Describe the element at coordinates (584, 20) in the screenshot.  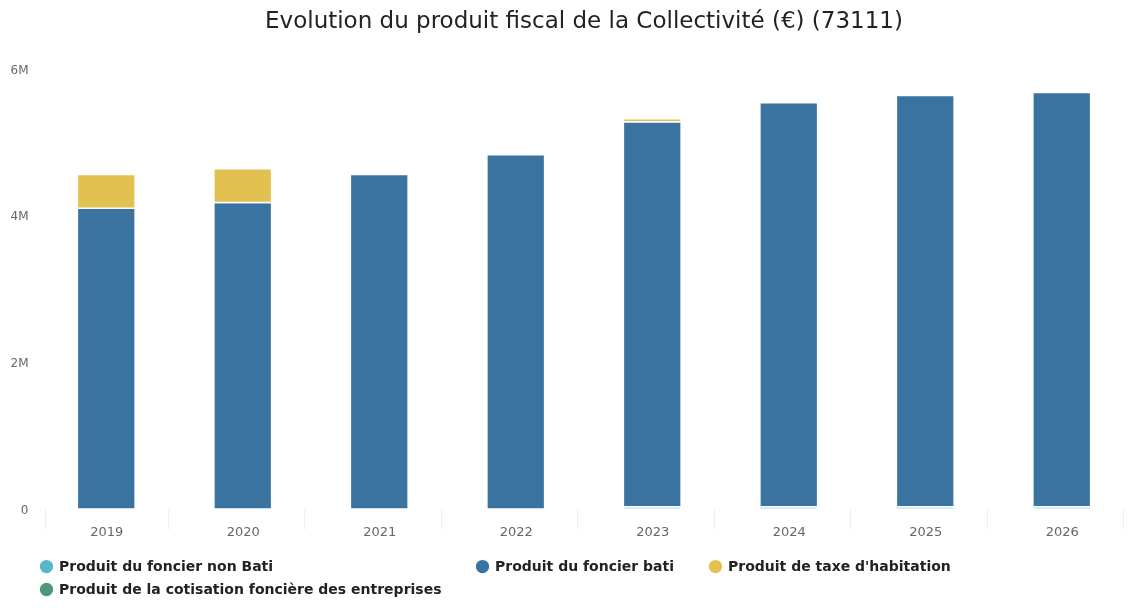
I see `chart-title: Evolution du produit fiscal de la Collectivité (€) (73111)` at that location.